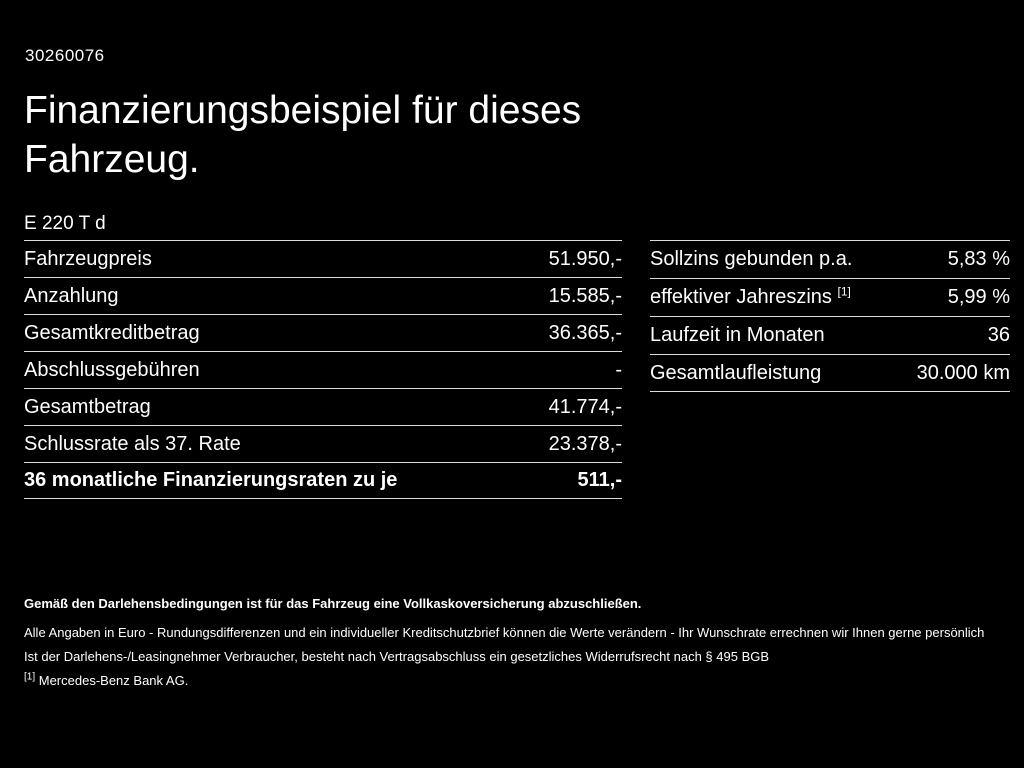  What do you see at coordinates (737, 335) in the screenshot?
I see `row-label: Laufzeit in Monaten` at bounding box center [737, 335].